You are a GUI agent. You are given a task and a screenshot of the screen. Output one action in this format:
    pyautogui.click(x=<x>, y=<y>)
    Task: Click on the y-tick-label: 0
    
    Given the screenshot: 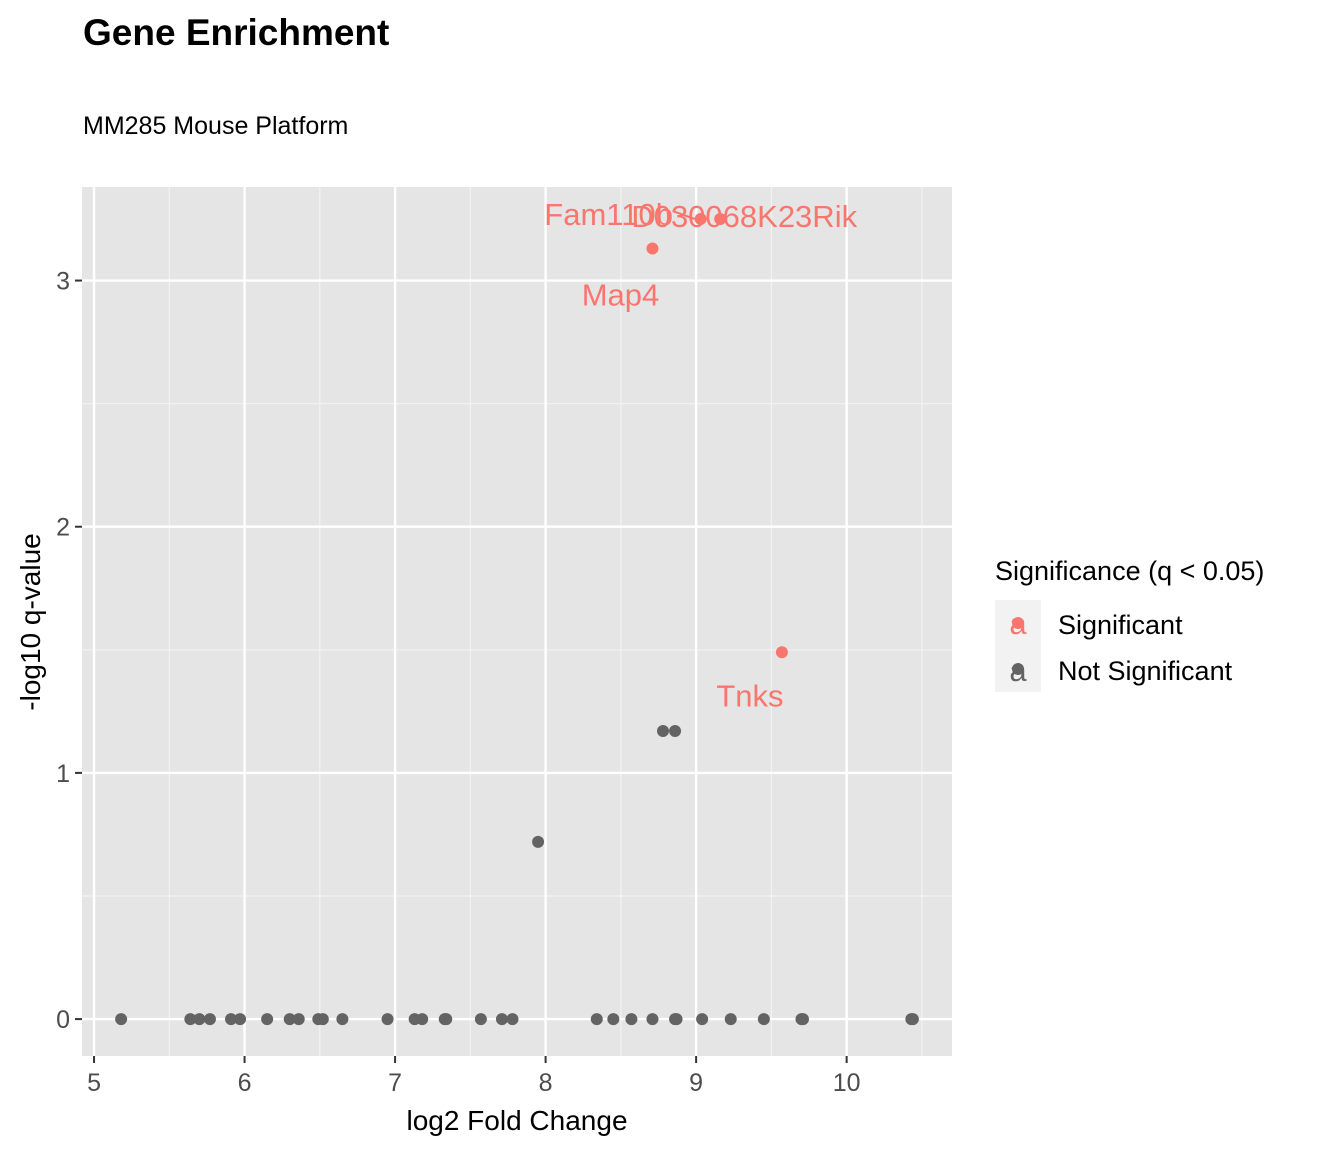 What is the action you would take?
    pyautogui.click(x=63, y=1020)
    